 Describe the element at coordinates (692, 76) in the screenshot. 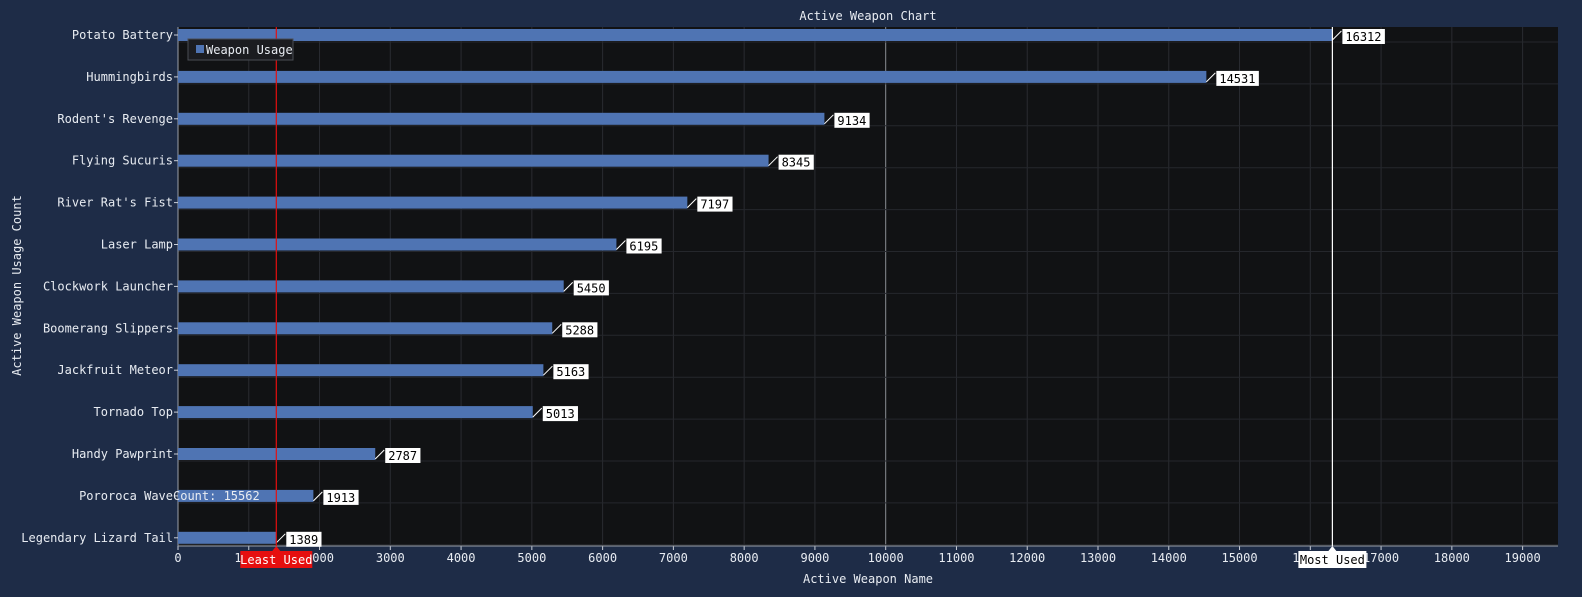

I see `bar-hummingbirds` at that location.